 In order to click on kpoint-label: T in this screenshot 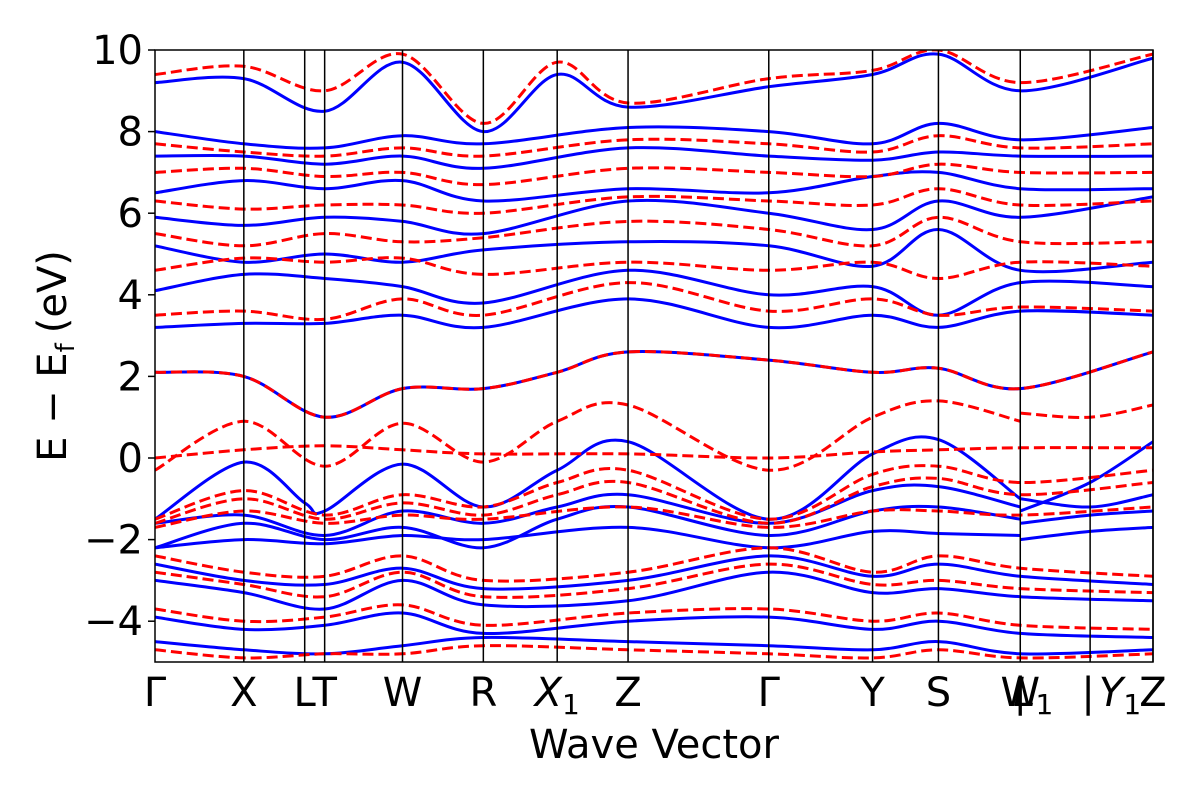, I will do `click(324, 693)`.